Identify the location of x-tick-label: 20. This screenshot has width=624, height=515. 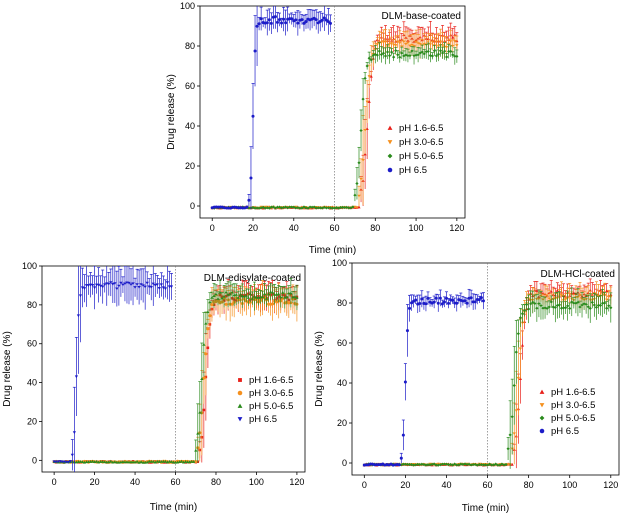
(405, 485).